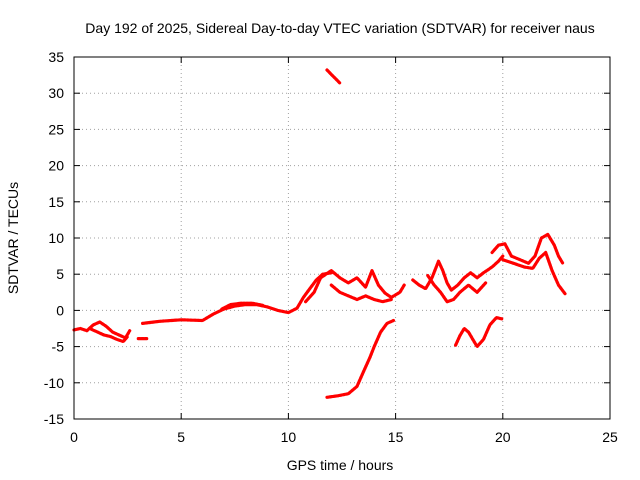  Describe the element at coordinates (181, 437) in the screenshot. I see `x-tick-label: 5` at that location.